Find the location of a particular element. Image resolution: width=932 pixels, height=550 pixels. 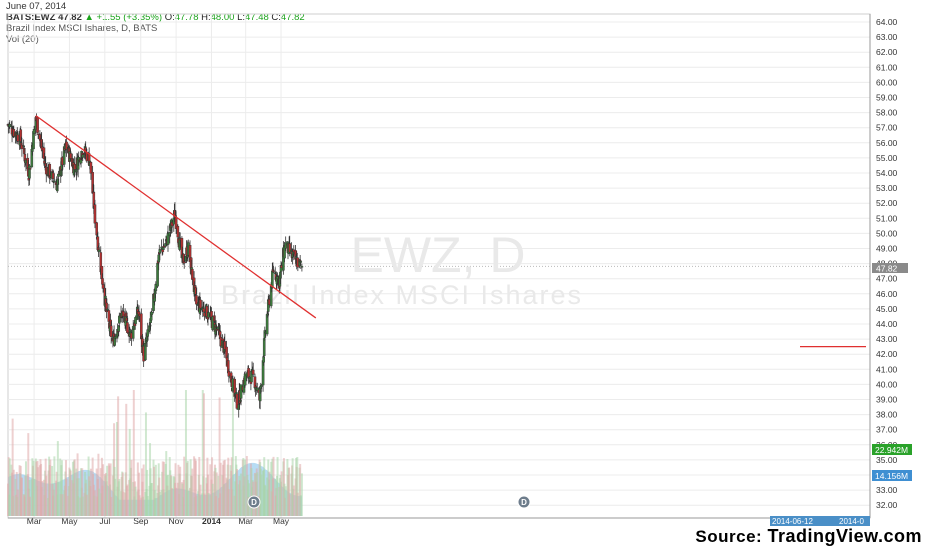

watermark-name: Brazil Index MSCI Ishares is located at coordinates (402, 295).